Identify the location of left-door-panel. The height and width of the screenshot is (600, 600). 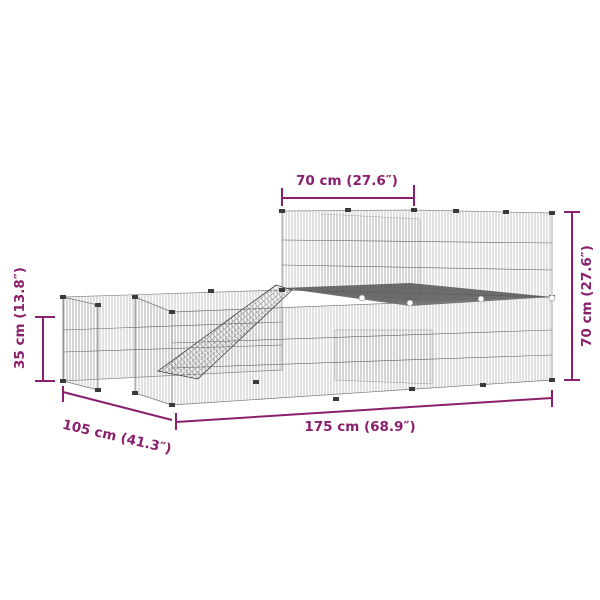
(80, 343).